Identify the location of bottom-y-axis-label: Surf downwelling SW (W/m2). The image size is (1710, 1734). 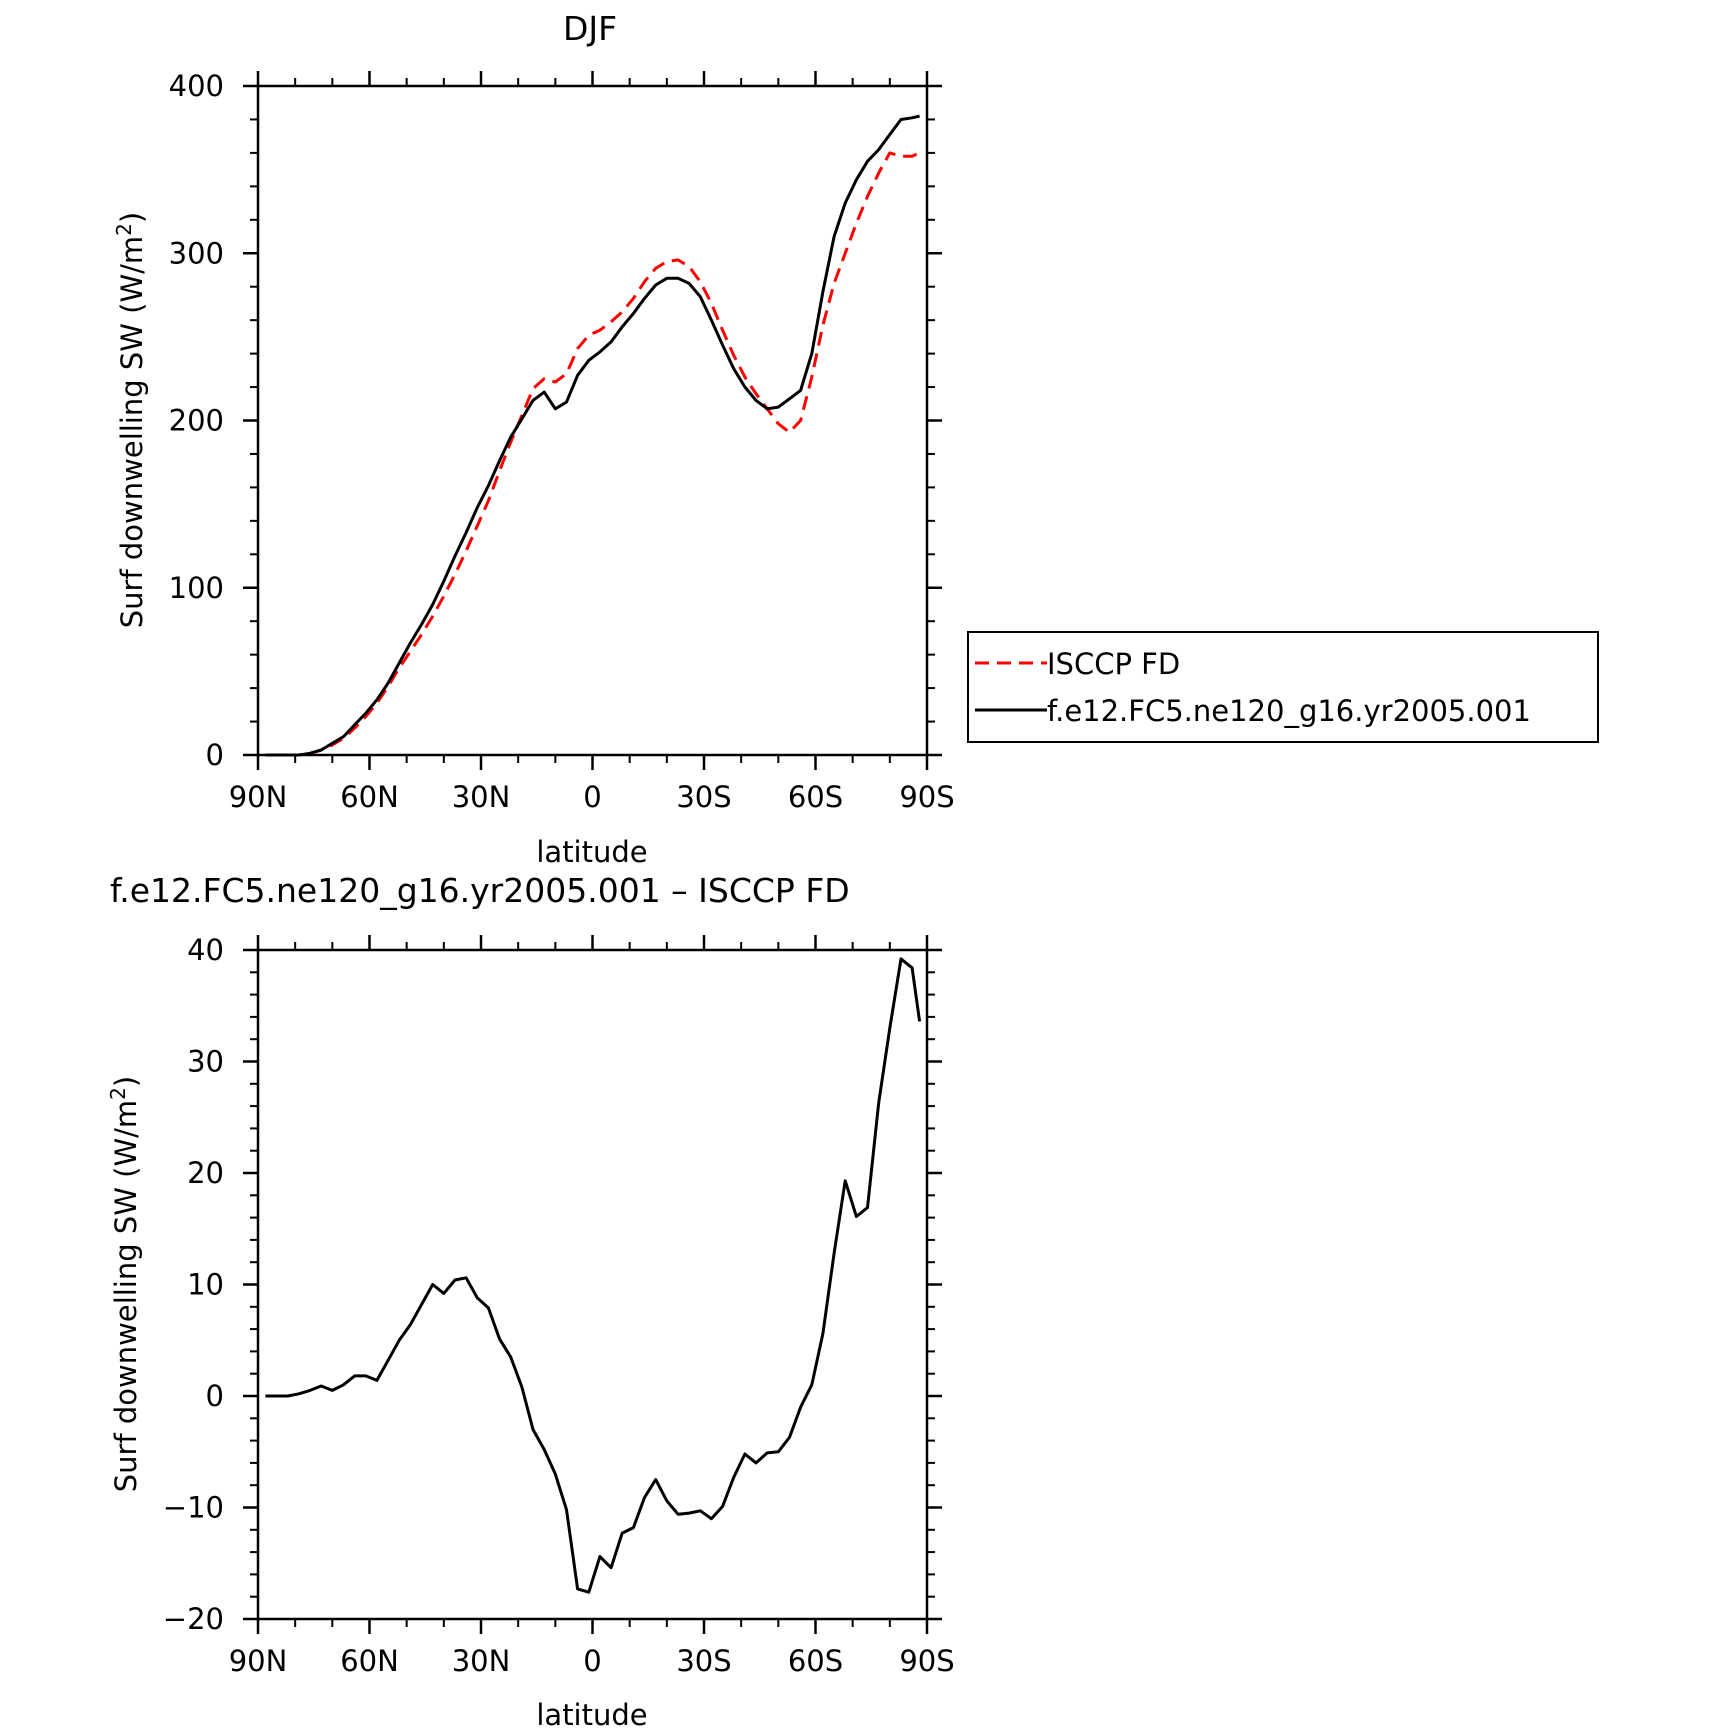
(124, 1284).